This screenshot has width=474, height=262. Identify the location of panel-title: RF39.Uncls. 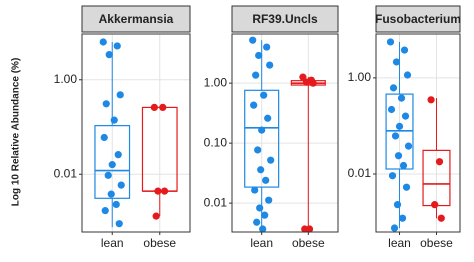
(285, 19).